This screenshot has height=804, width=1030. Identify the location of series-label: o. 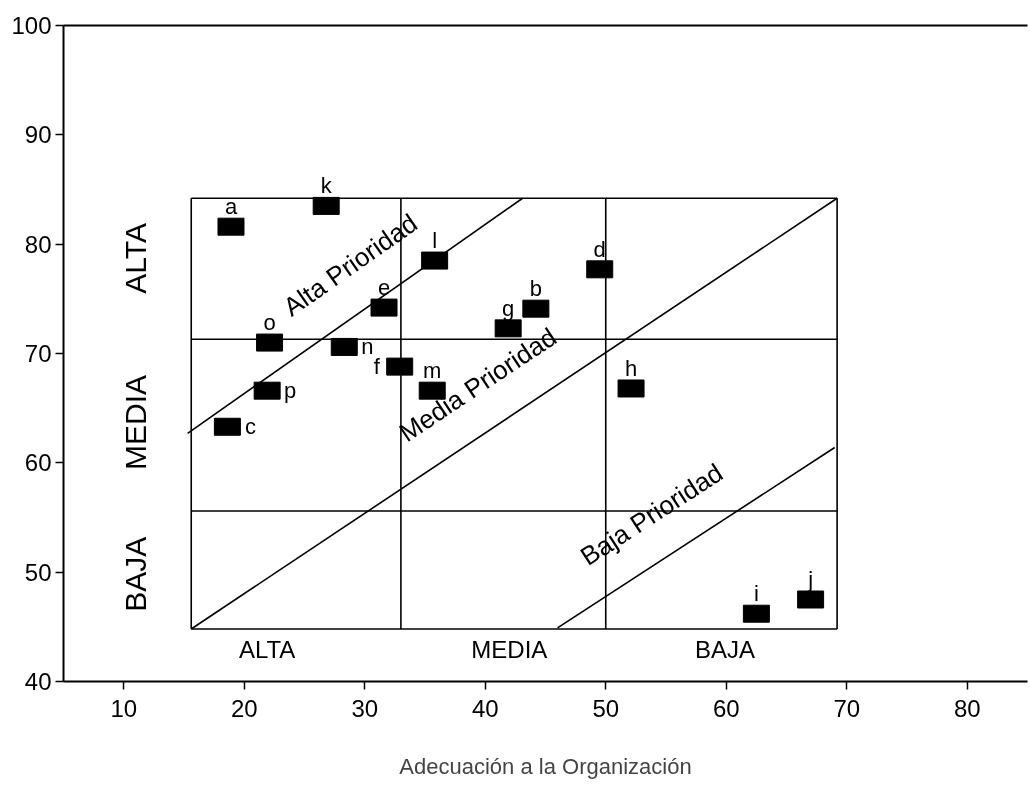
(269, 323).